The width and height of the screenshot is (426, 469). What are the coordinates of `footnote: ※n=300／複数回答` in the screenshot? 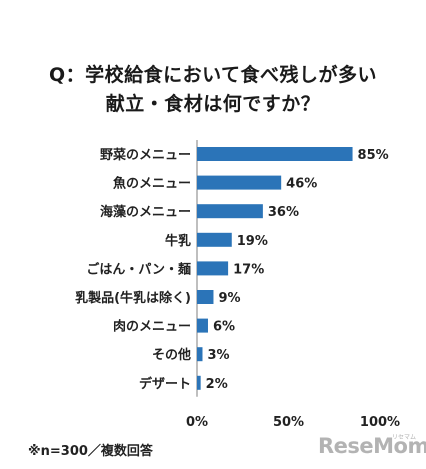 It's located at (90, 451).